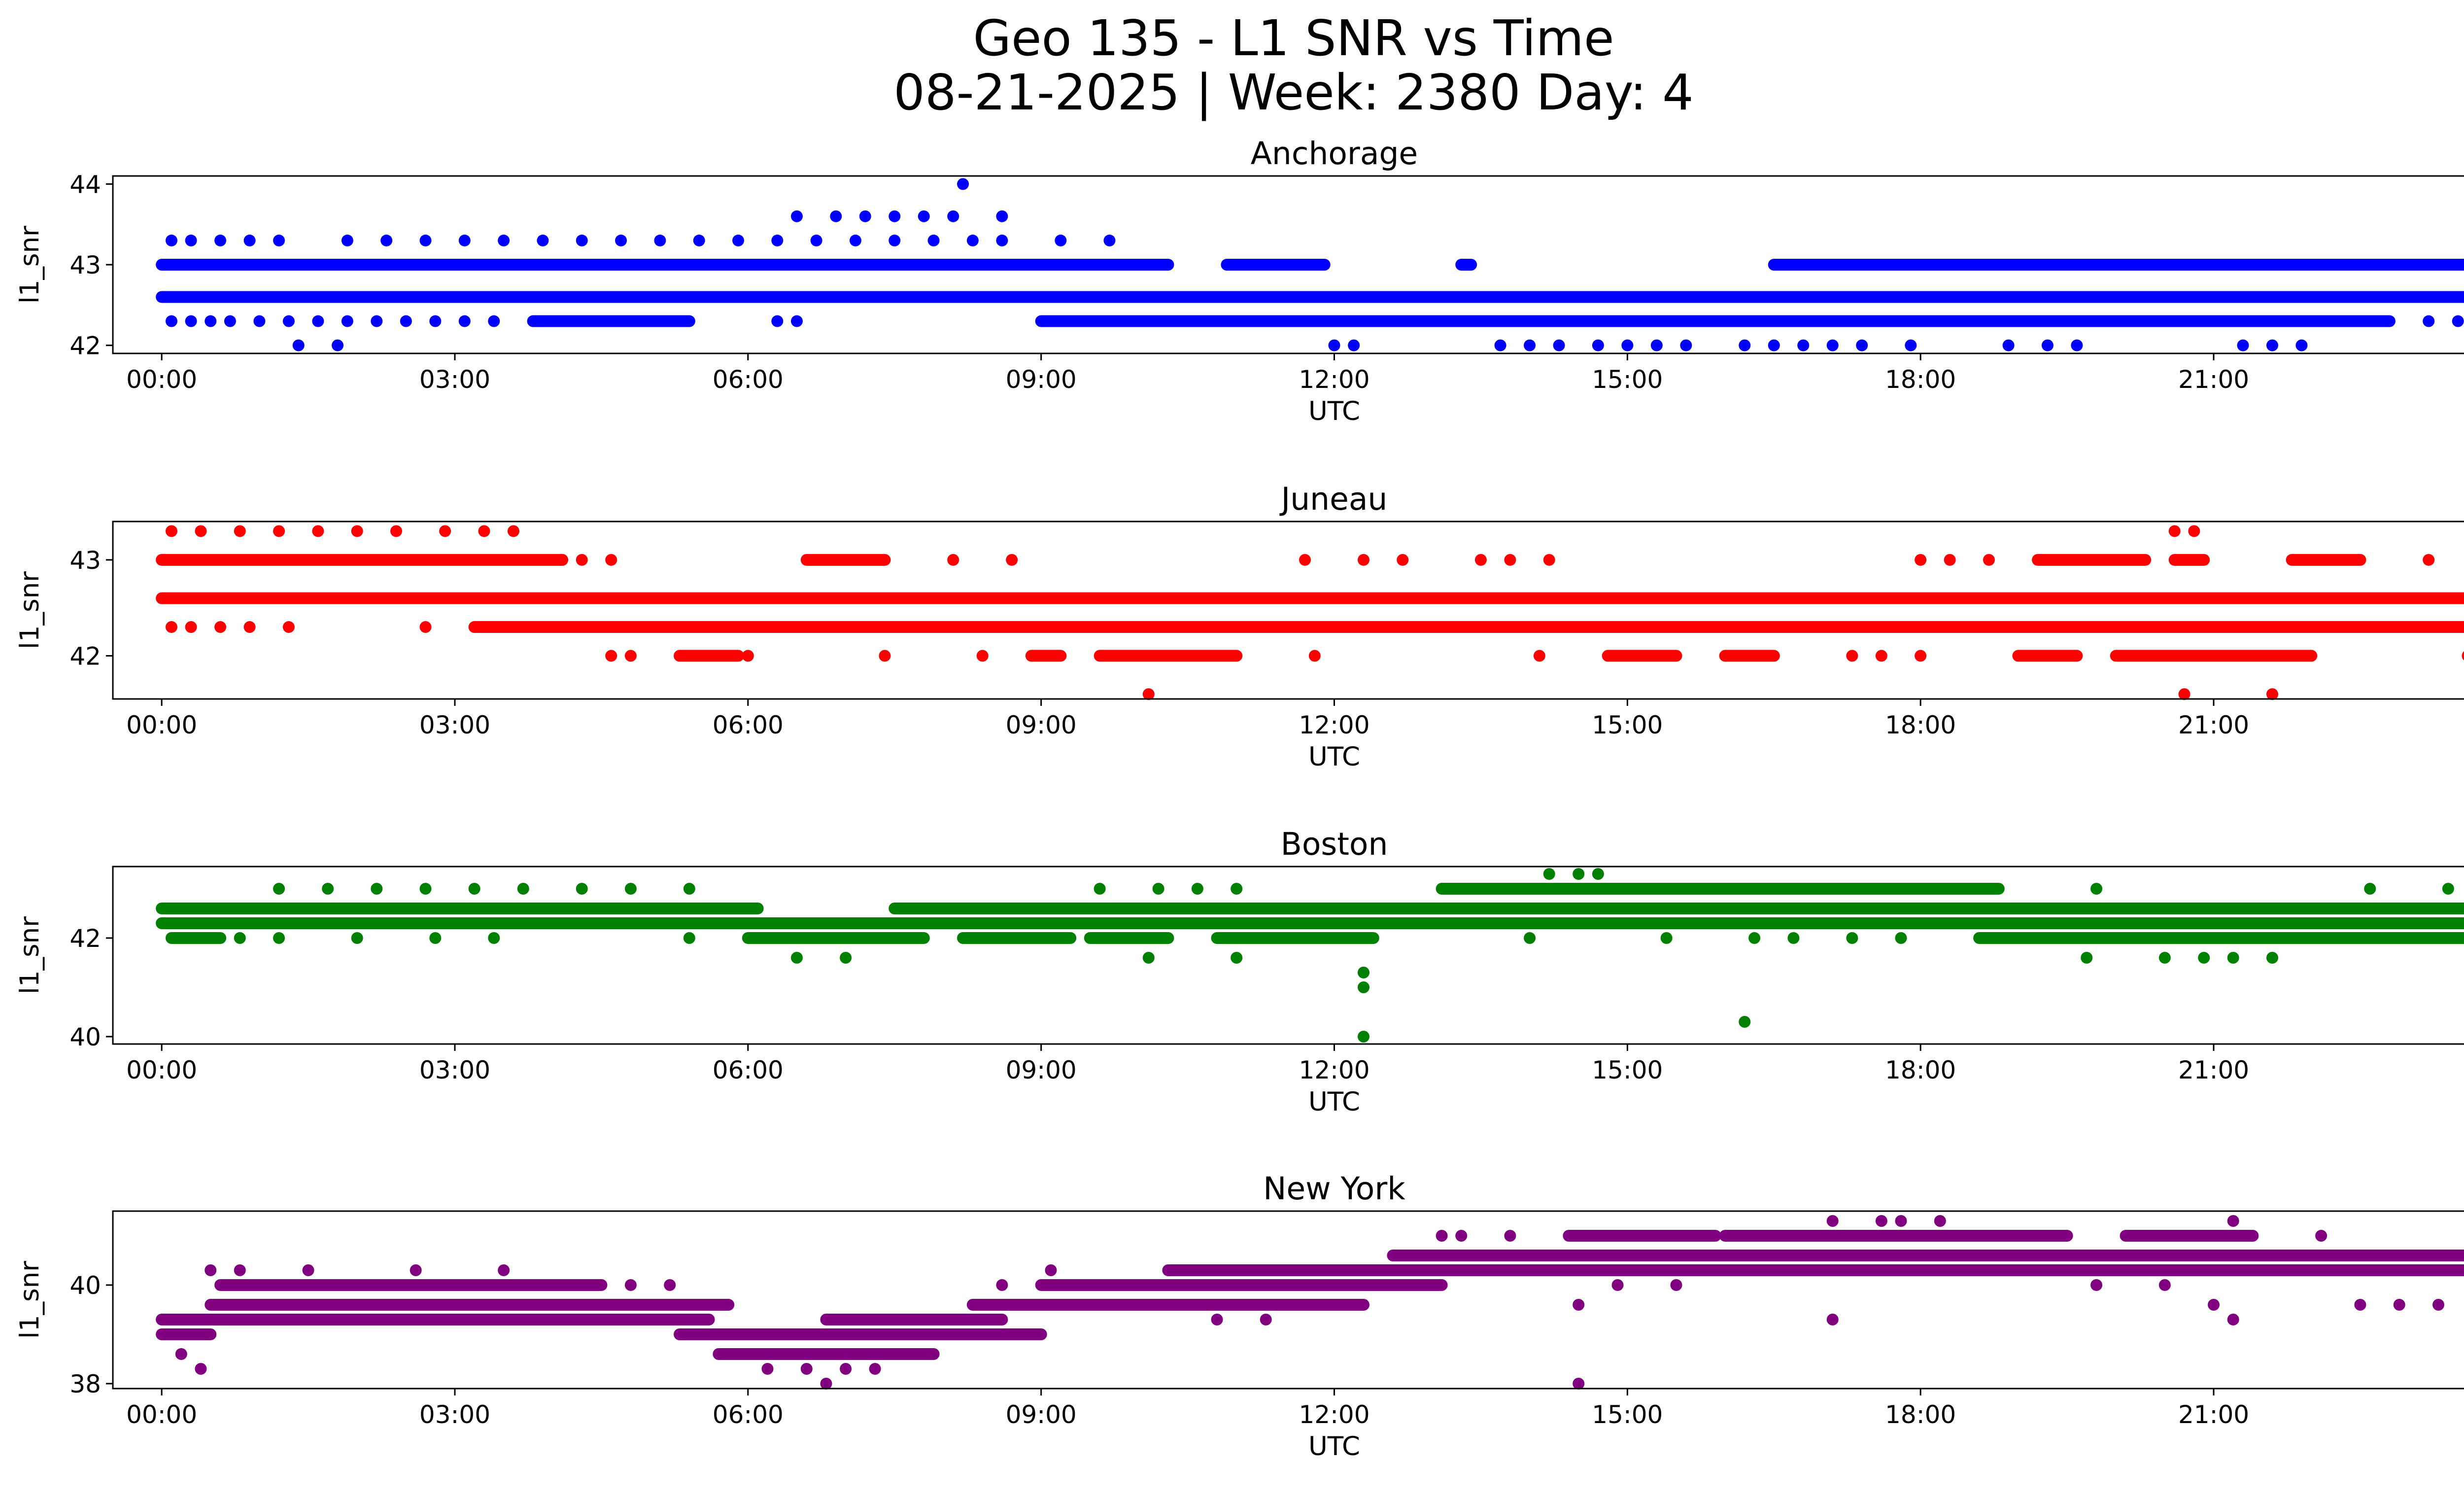 The image size is (2464, 1497). What do you see at coordinates (748, 725) in the screenshot?
I see `x-tick-label: 06:00` at bounding box center [748, 725].